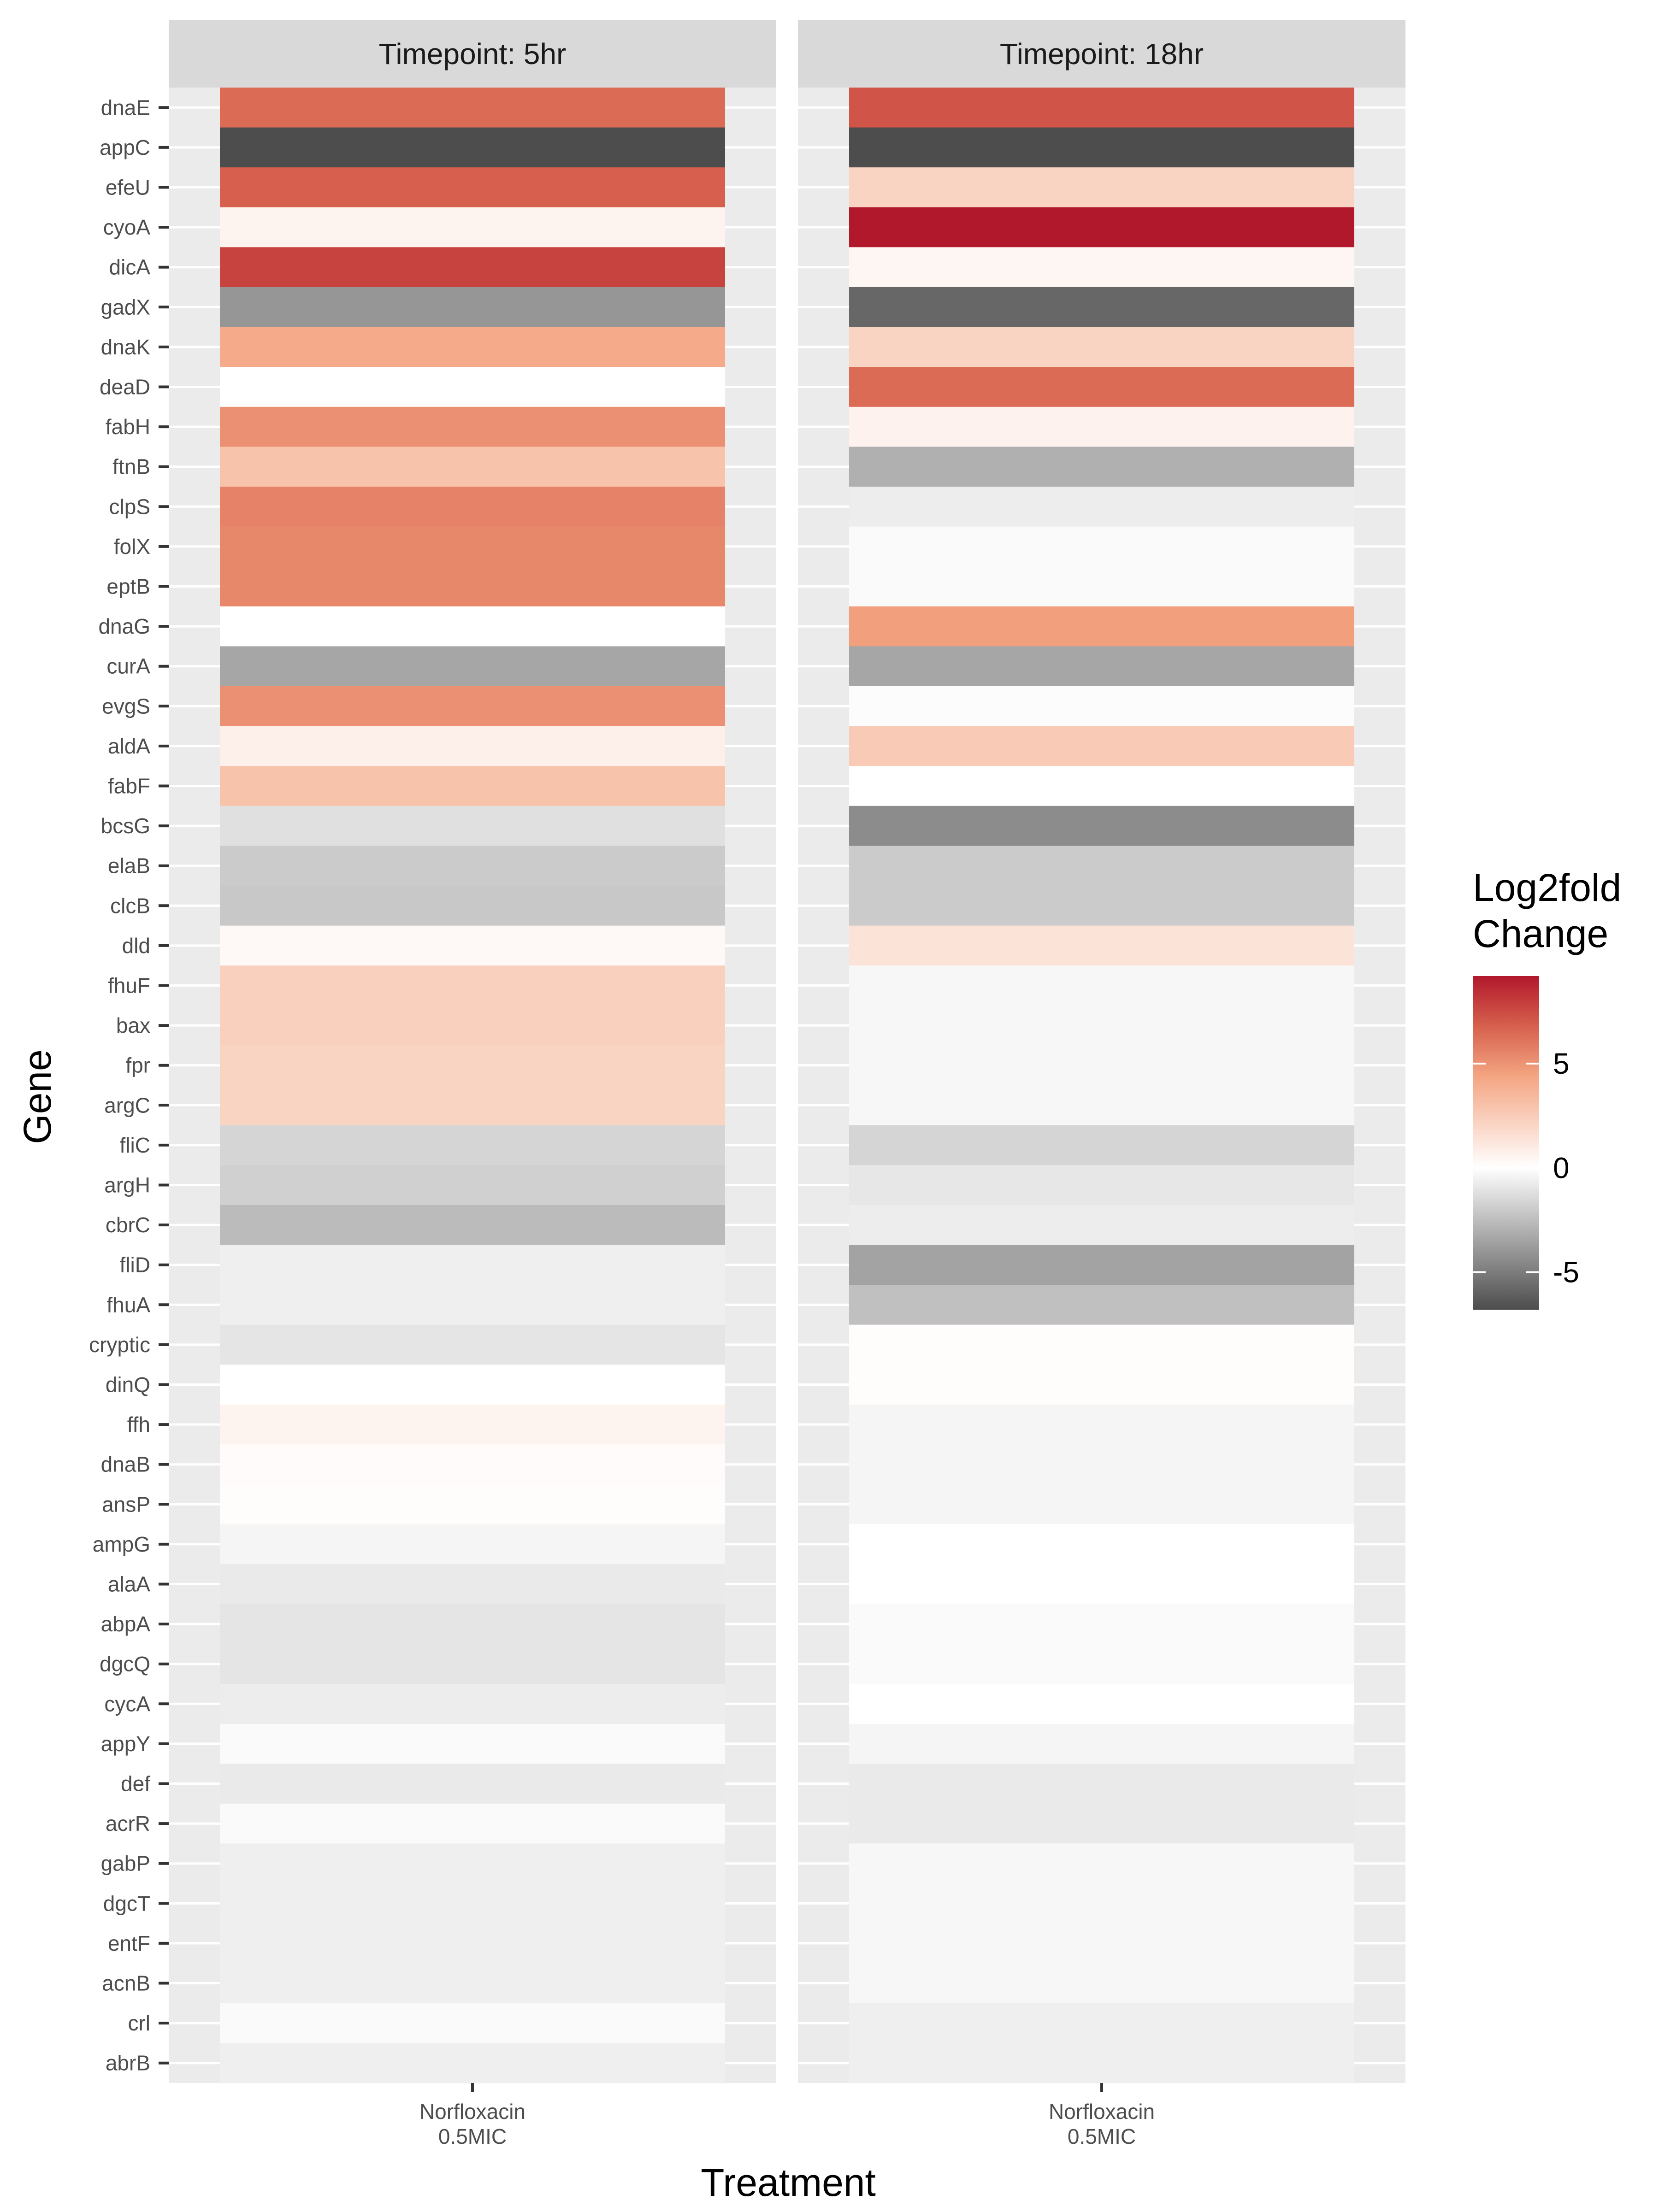 This screenshot has width=1659, height=2212. Describe the element at coordinates (124, 626) in the screenshot. I see `y-tick-label: dnaG` at that location.